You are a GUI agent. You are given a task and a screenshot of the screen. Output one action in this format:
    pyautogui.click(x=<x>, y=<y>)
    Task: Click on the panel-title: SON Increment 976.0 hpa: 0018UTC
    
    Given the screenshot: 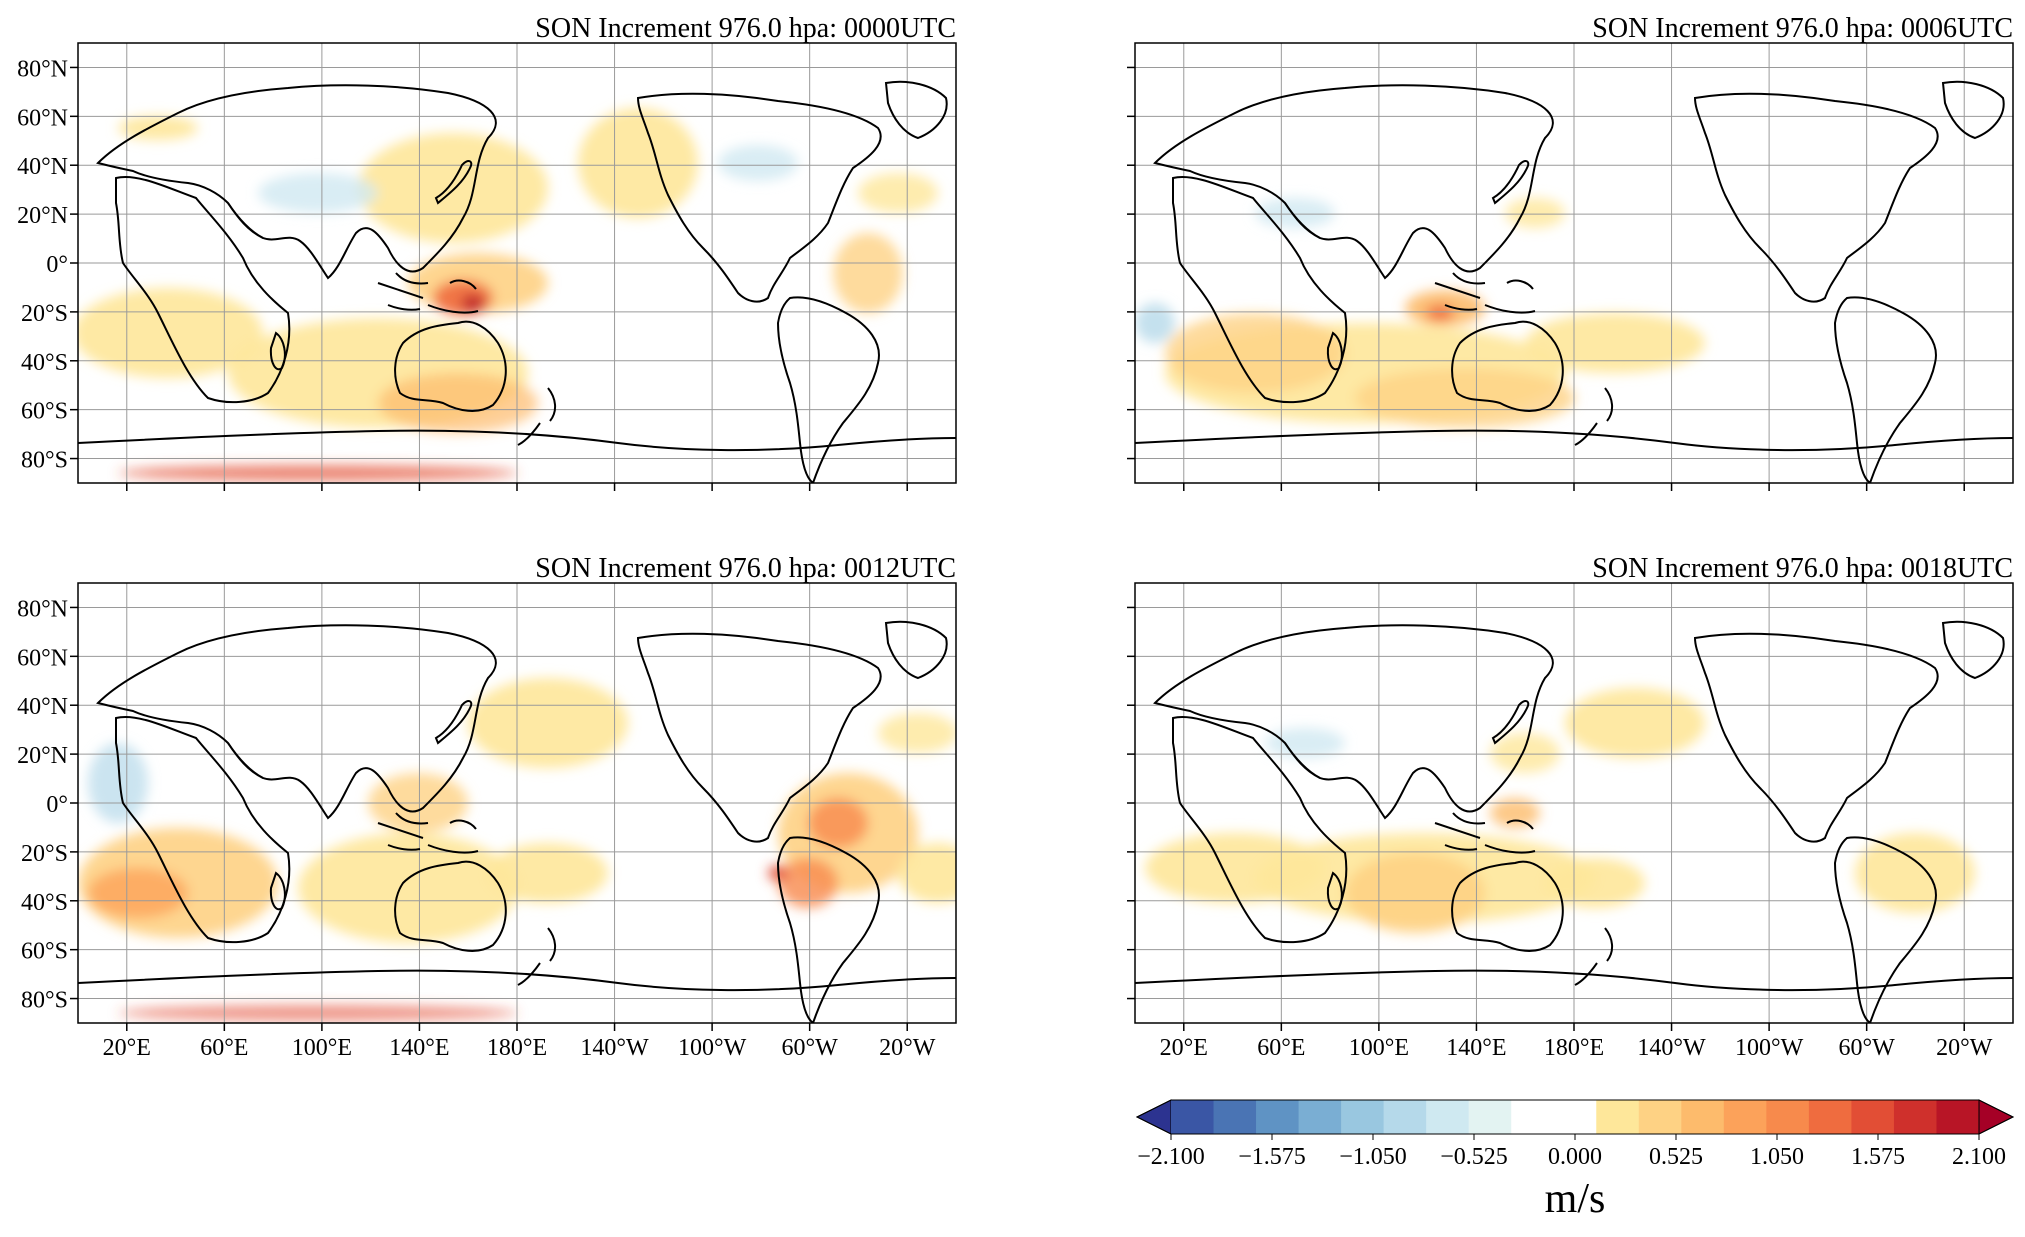 What is the action you would take?
    pyautogui.click(x=1802, y=568)
    